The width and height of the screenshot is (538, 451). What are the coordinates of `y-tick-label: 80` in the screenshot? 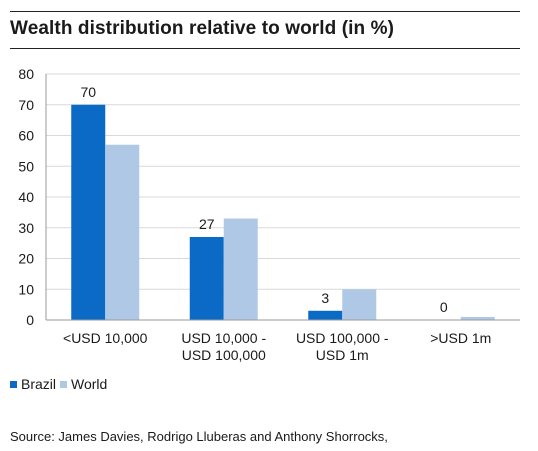 It's located at (26, 74).